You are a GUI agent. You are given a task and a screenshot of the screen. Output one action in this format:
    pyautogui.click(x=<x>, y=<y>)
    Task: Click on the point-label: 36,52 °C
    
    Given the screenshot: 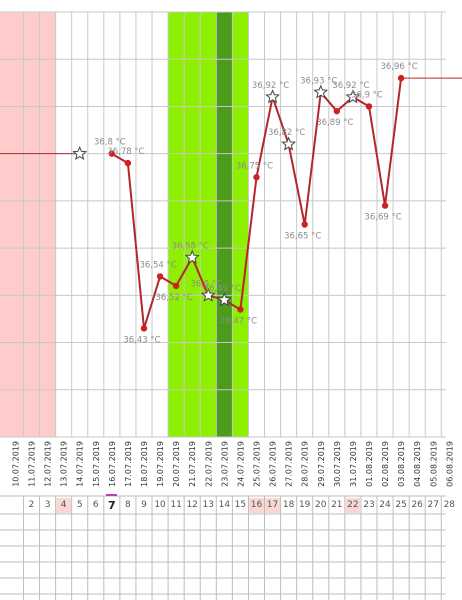 What is the action you would take?
    pyautogui.click(x=174, y=298)
    